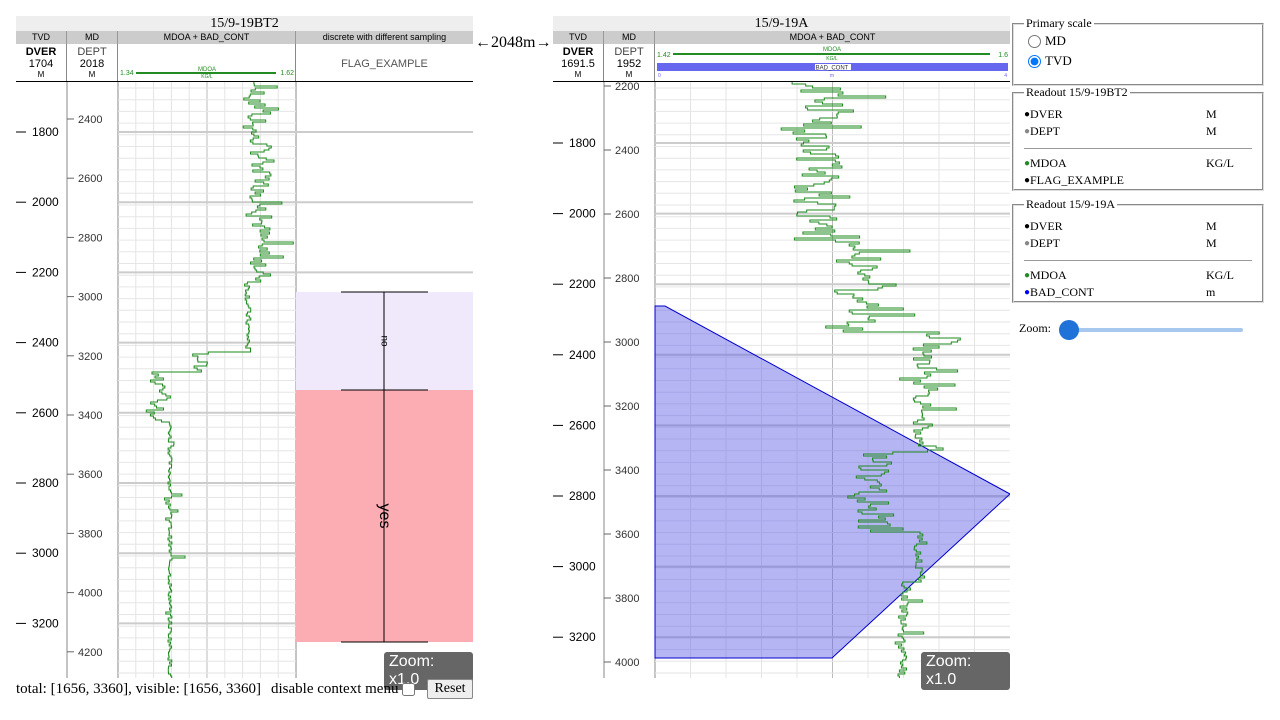  What do you see at coordinates (1070, 204) in the screenshot?
I see `readout-legend: Readout 15/9-19A` at bounding box center [1070, 204].